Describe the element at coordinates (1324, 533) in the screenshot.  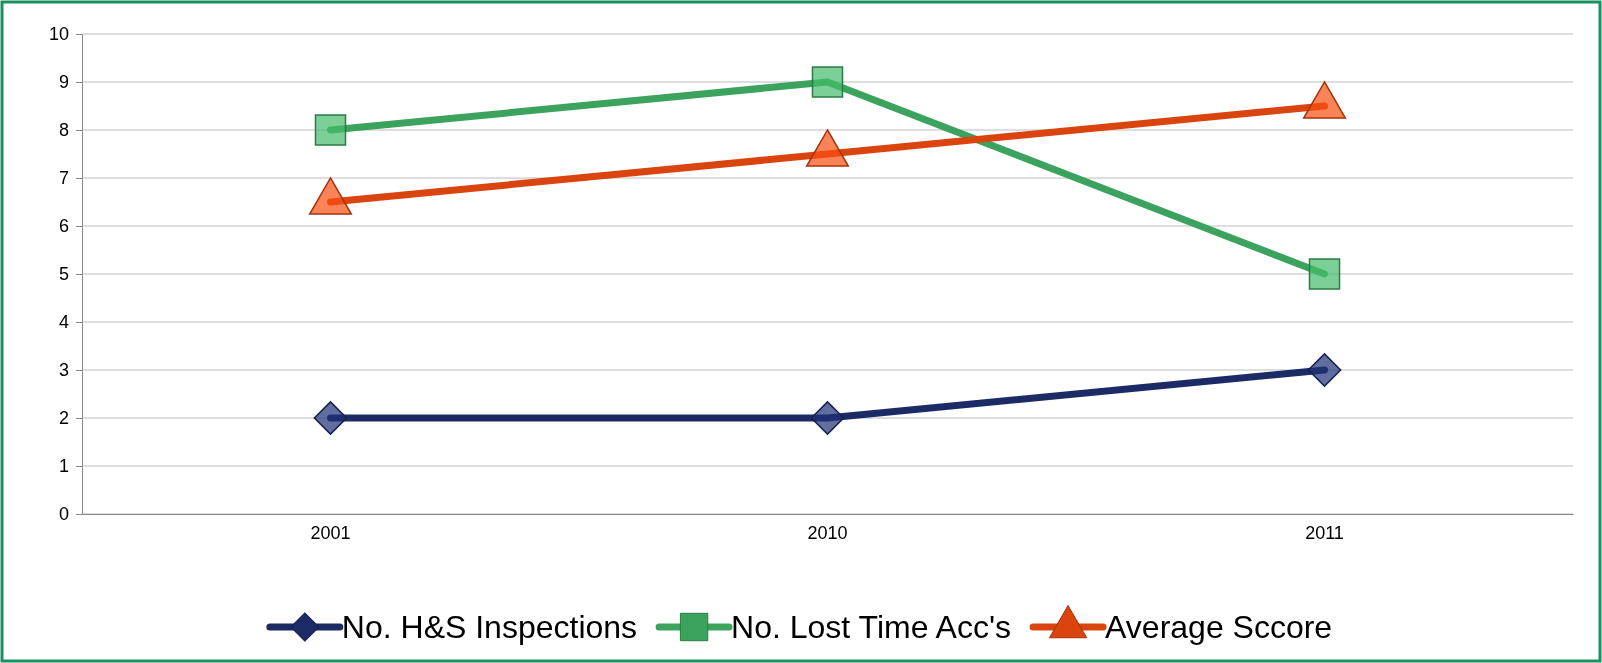
I see `x-tick-label: 2011` at that location.